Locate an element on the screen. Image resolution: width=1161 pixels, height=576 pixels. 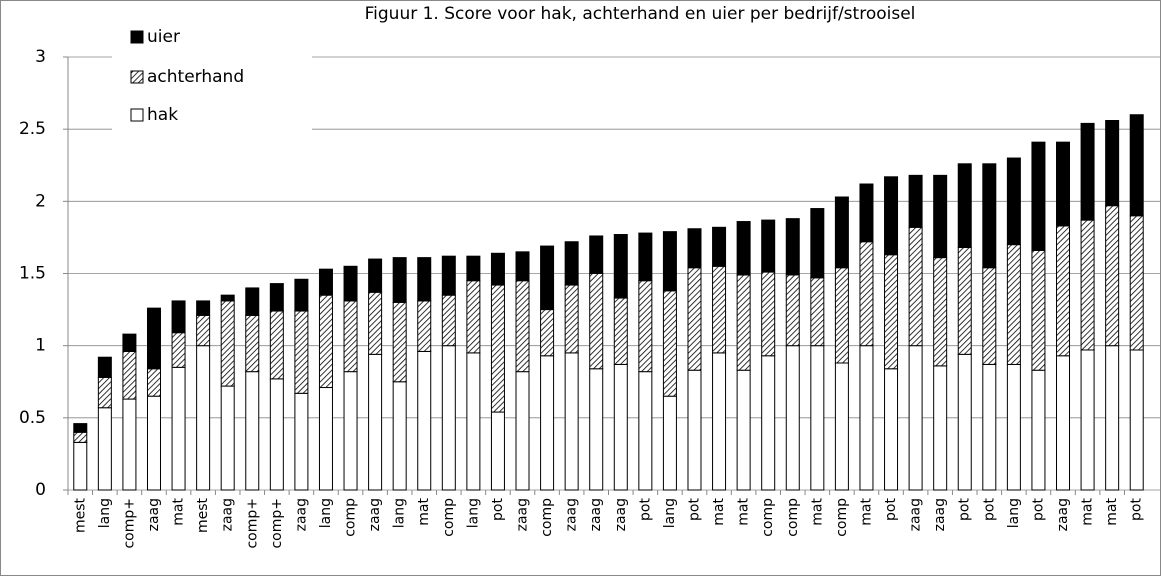
legend-label: uier is located at coordinates (163, 37).